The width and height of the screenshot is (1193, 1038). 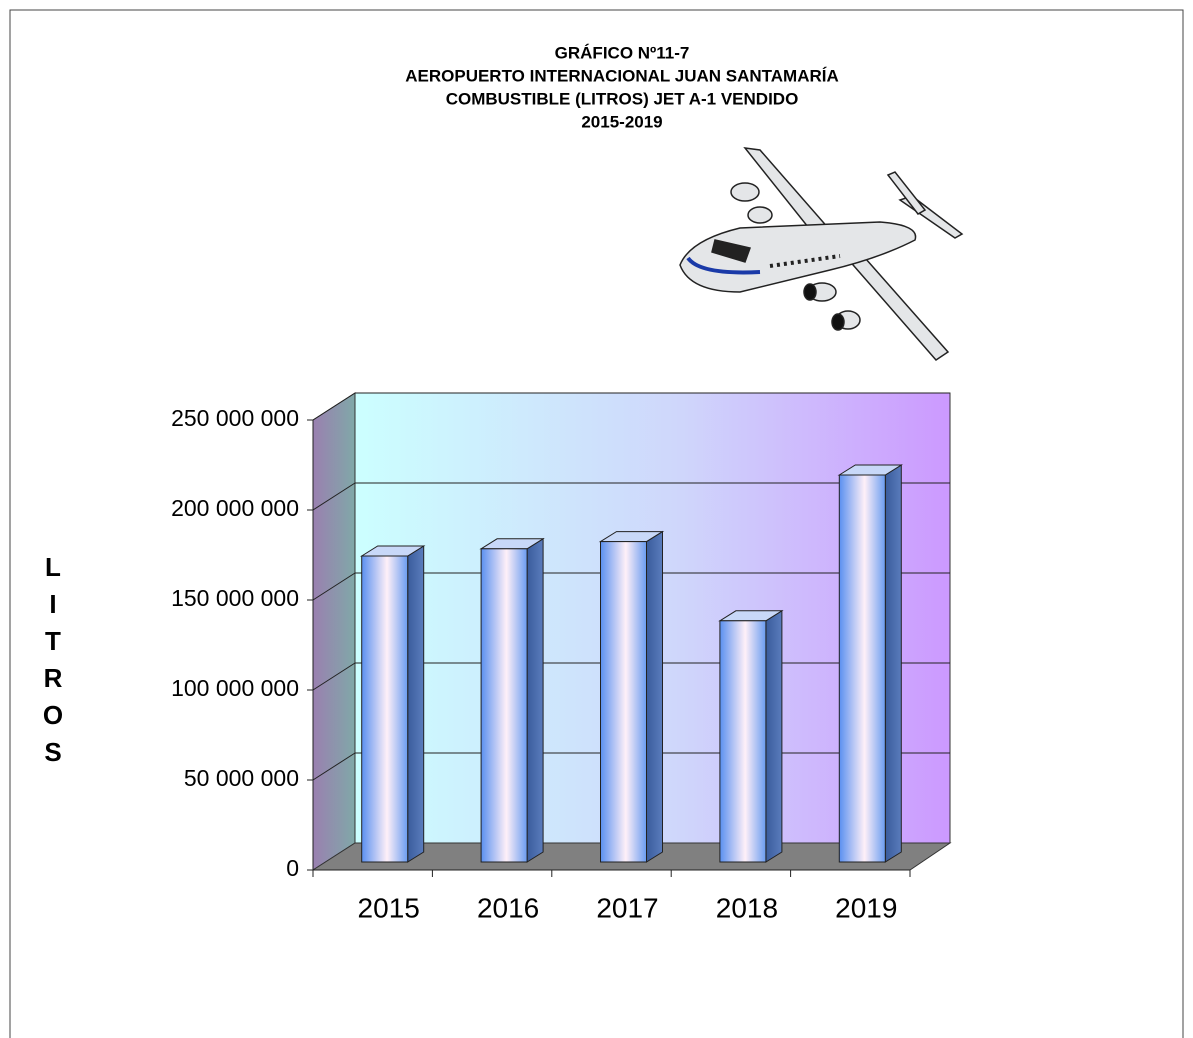 I want to click on title-line: 2015-2019, so click(x=621, y=121).